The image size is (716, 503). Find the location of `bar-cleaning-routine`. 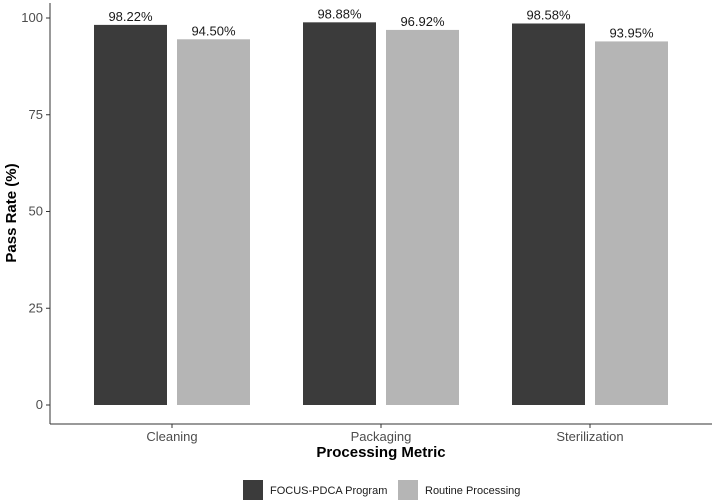

bar-cleaning-routine is located at coordinates (213, 222).